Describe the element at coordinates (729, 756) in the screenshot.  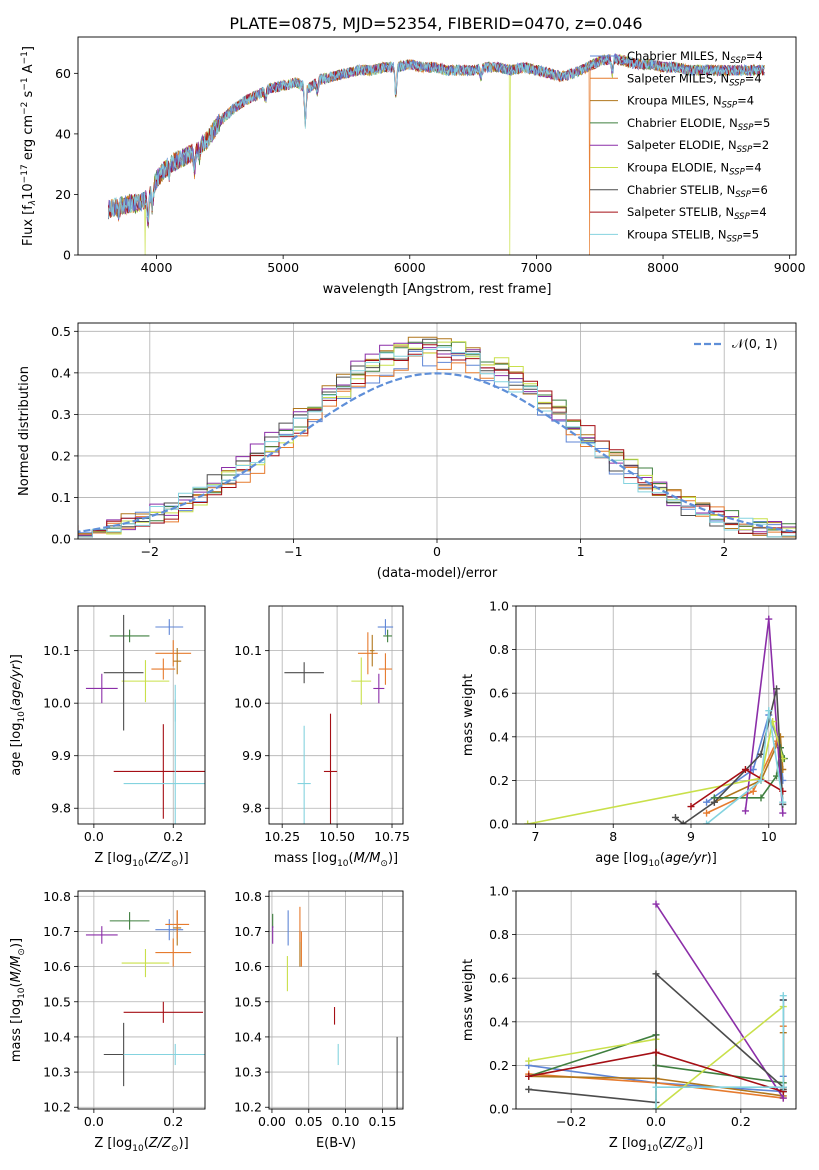
I see `weight-line-chabrier-stelib` at that location.